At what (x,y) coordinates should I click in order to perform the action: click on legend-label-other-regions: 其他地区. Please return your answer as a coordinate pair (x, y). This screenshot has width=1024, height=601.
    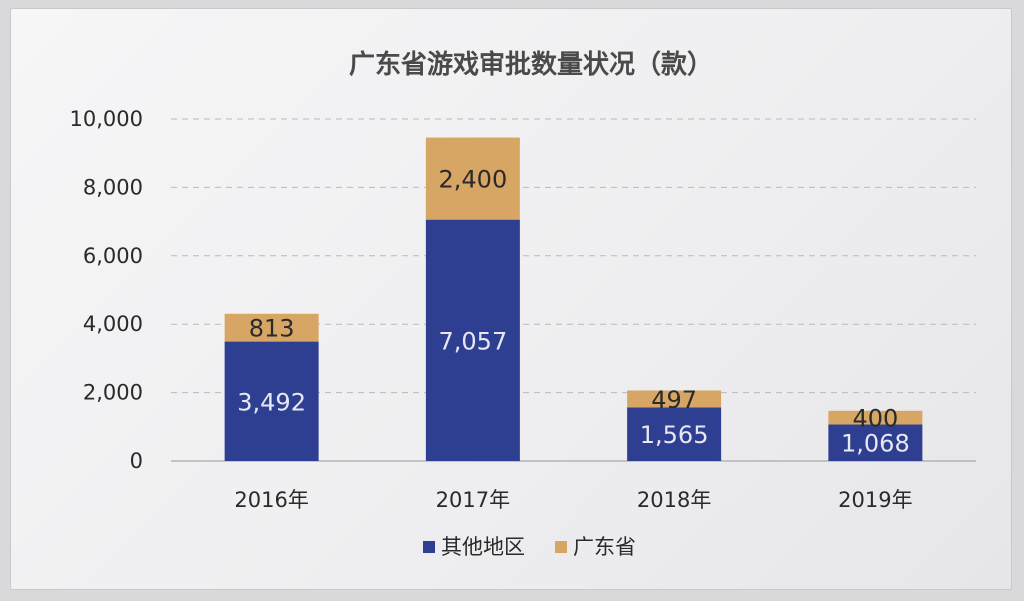
    Looking at the image, I should click on (483, 547).